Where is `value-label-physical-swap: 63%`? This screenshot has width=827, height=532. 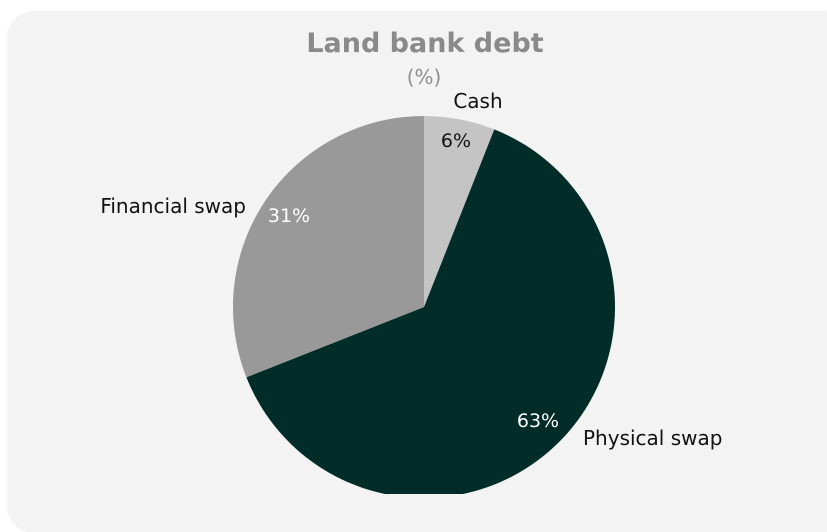
value-label-physical-swap: 63% is located at coordinates (538, 421).